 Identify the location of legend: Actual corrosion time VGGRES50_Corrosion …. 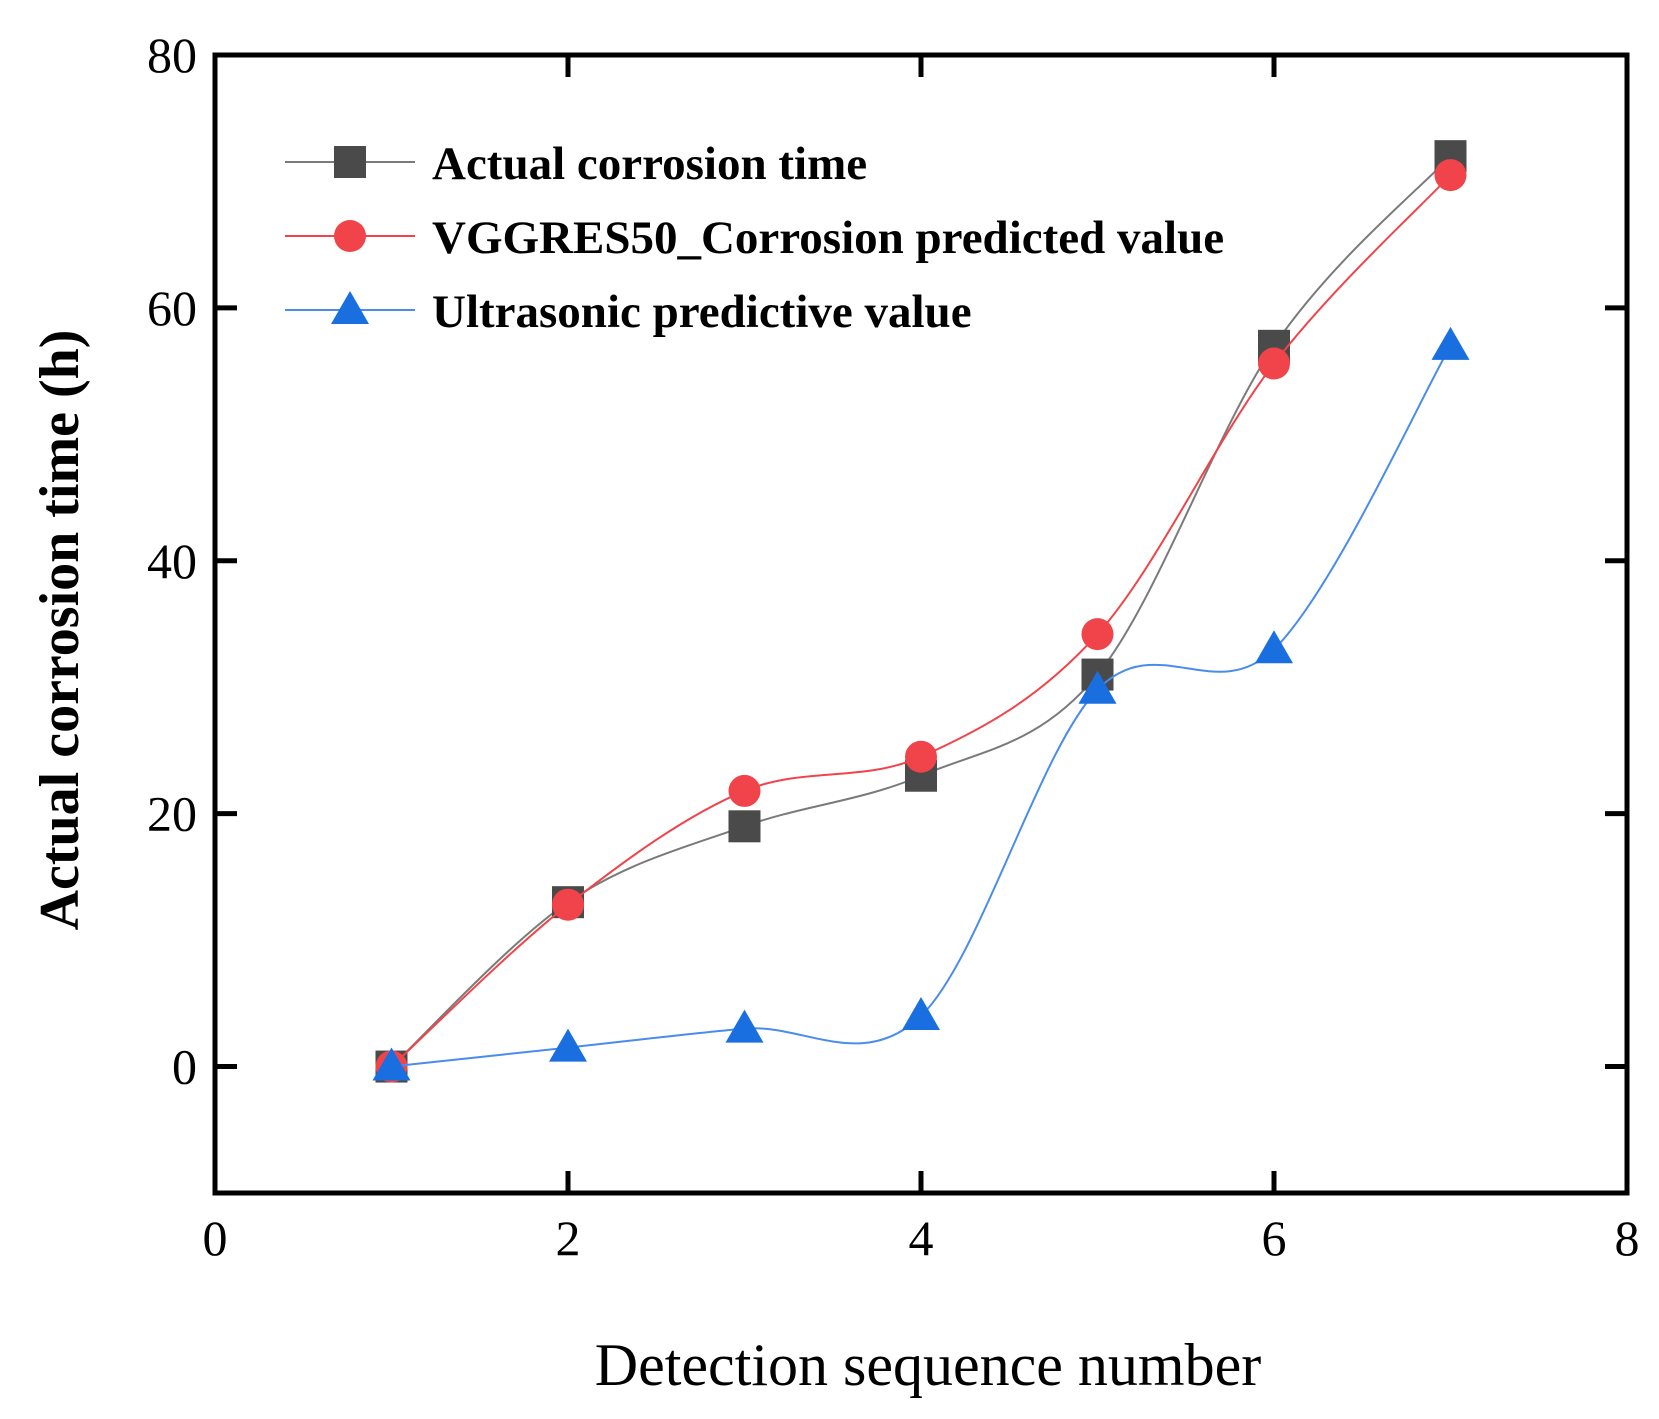
(754, 238).